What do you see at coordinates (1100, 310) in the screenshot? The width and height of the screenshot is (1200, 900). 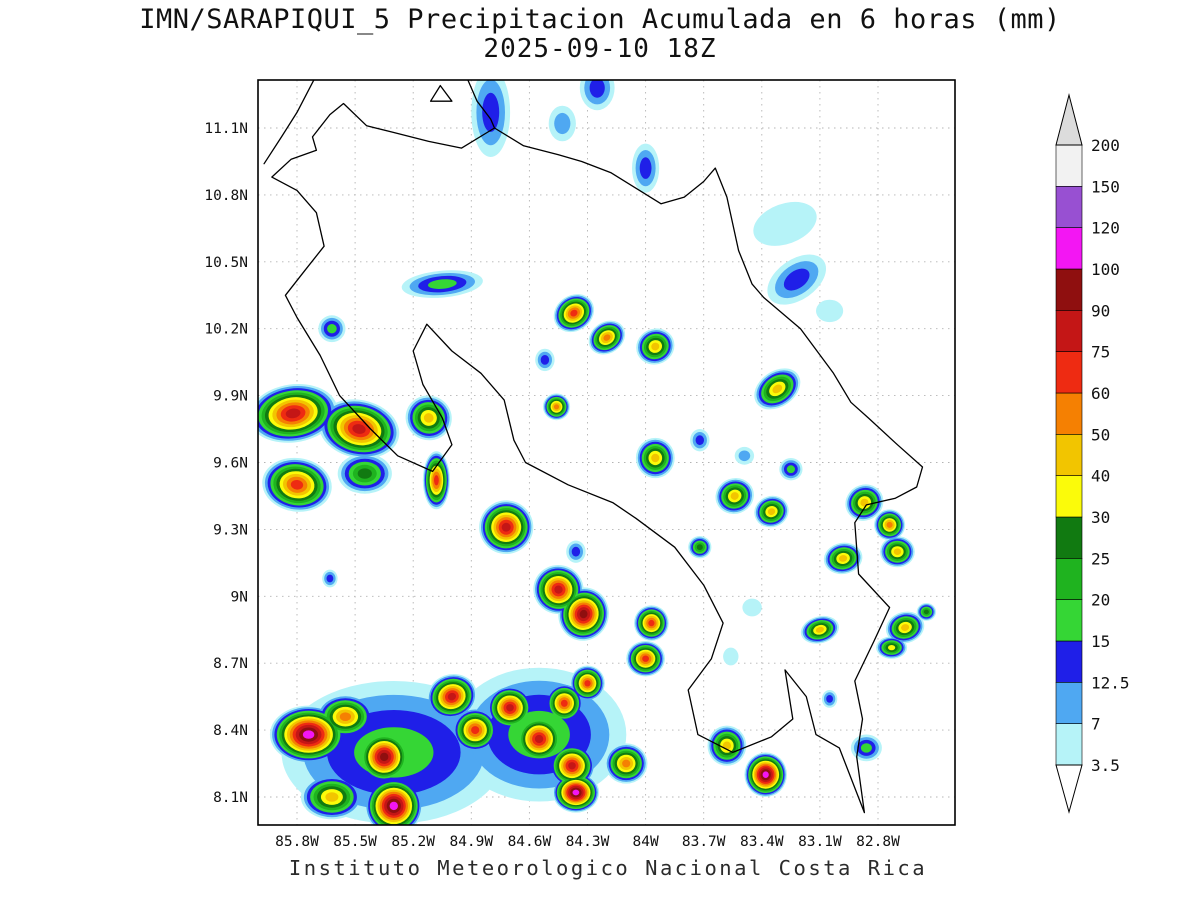 I see `colorbar-label: 90` at bounding box center [1100, 310].